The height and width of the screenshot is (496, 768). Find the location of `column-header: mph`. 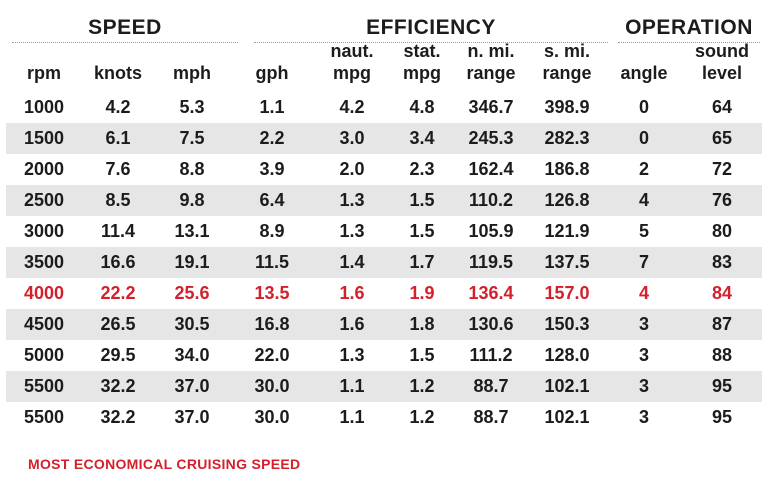

column-header: mph is located at coordinates (192, 66).